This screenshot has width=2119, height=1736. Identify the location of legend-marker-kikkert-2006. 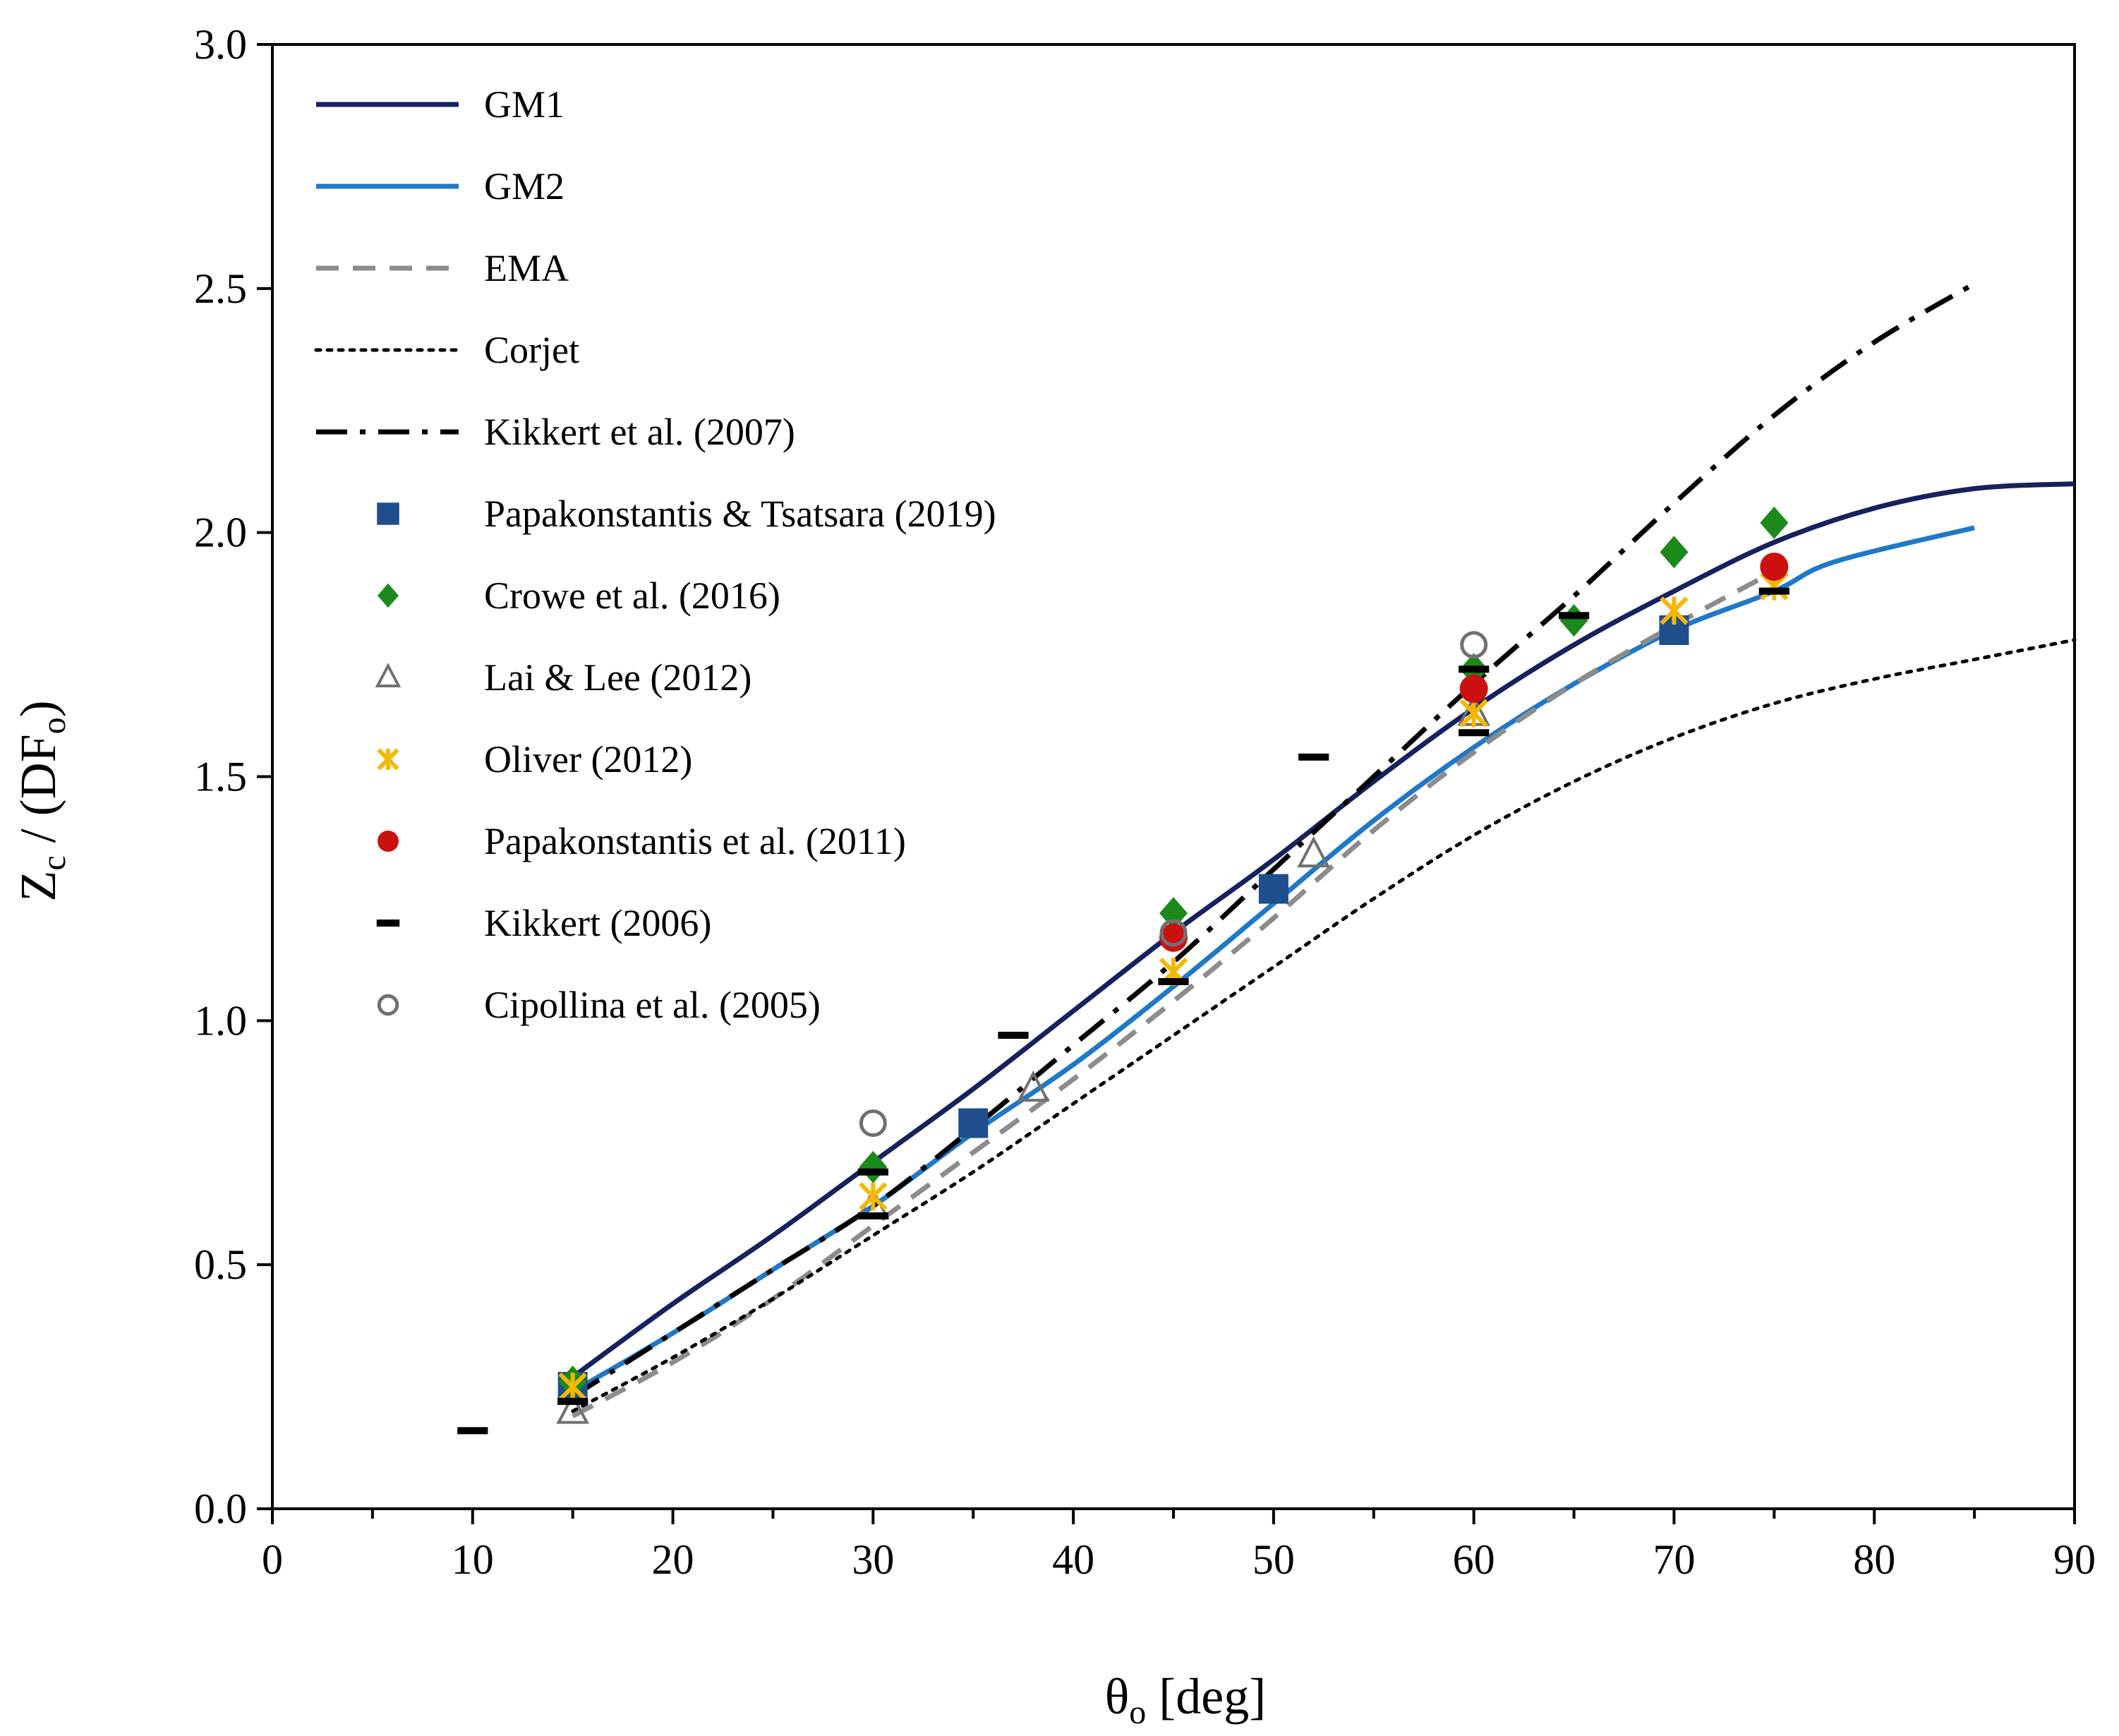
(388, 923).